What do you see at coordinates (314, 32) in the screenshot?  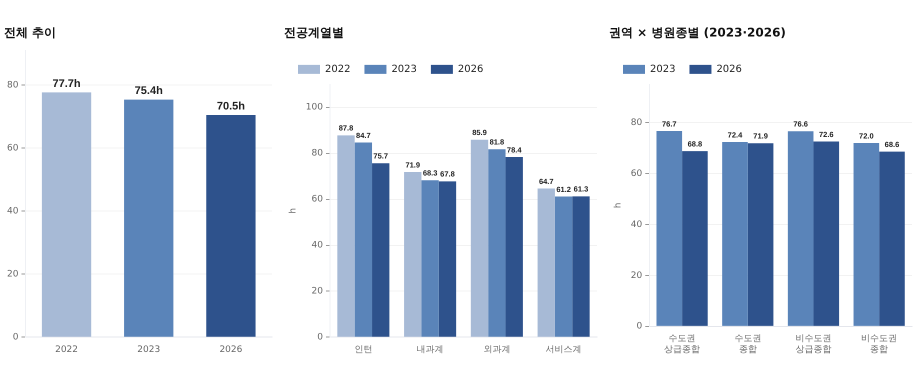 I see `chart-title: 전공계열별` at bounding box center [314, 32].